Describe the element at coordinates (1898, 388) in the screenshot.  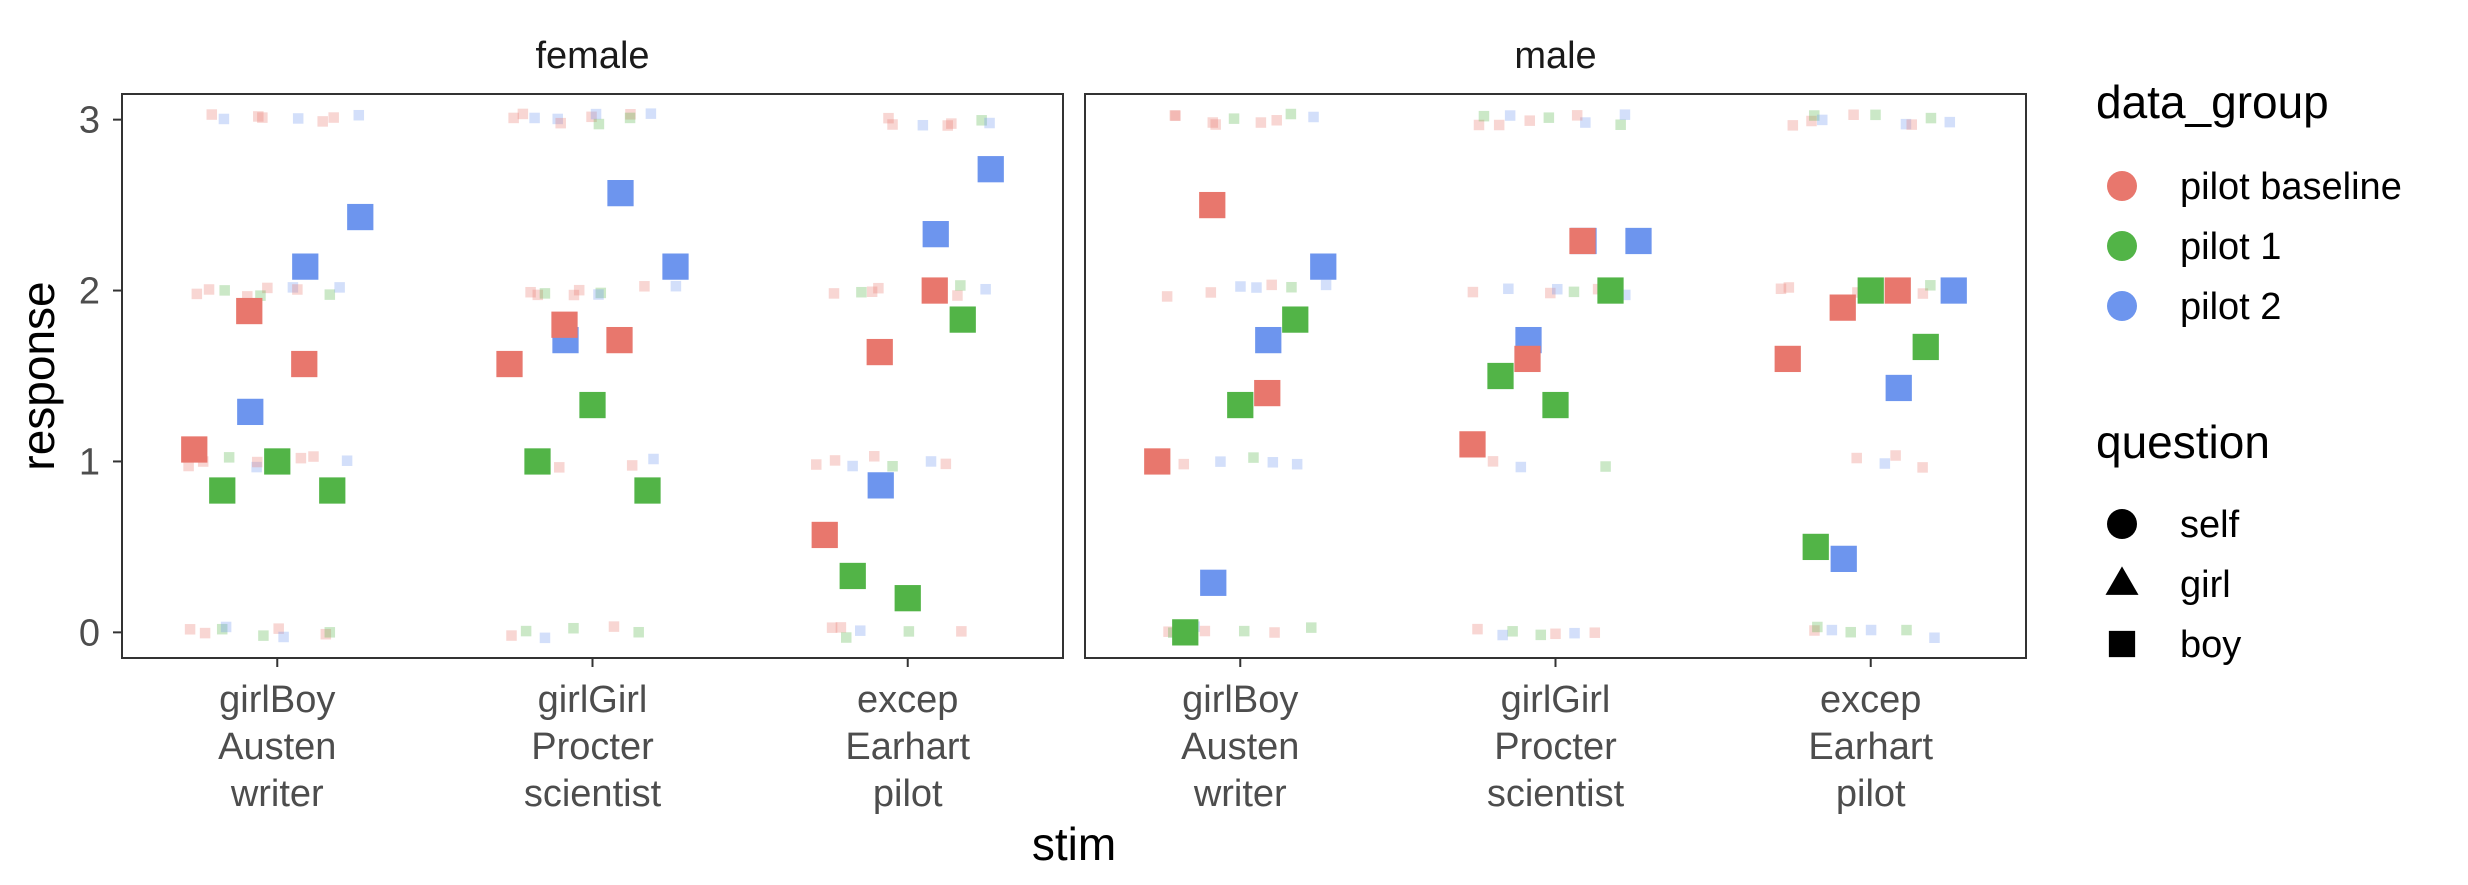
I see `mean-point-pilot-2-girl` at that location.